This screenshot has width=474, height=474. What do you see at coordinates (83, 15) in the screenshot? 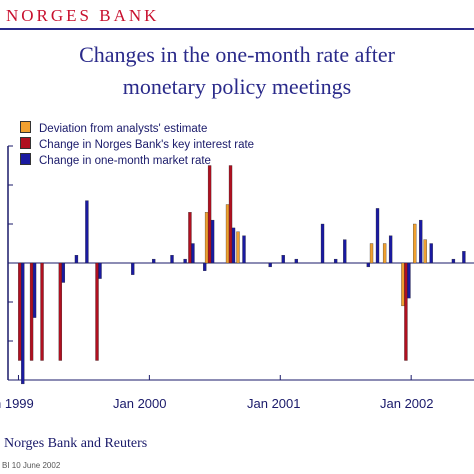
I see `norges-bank-logo: NORGES BANK` at bounding box center [83, 15].